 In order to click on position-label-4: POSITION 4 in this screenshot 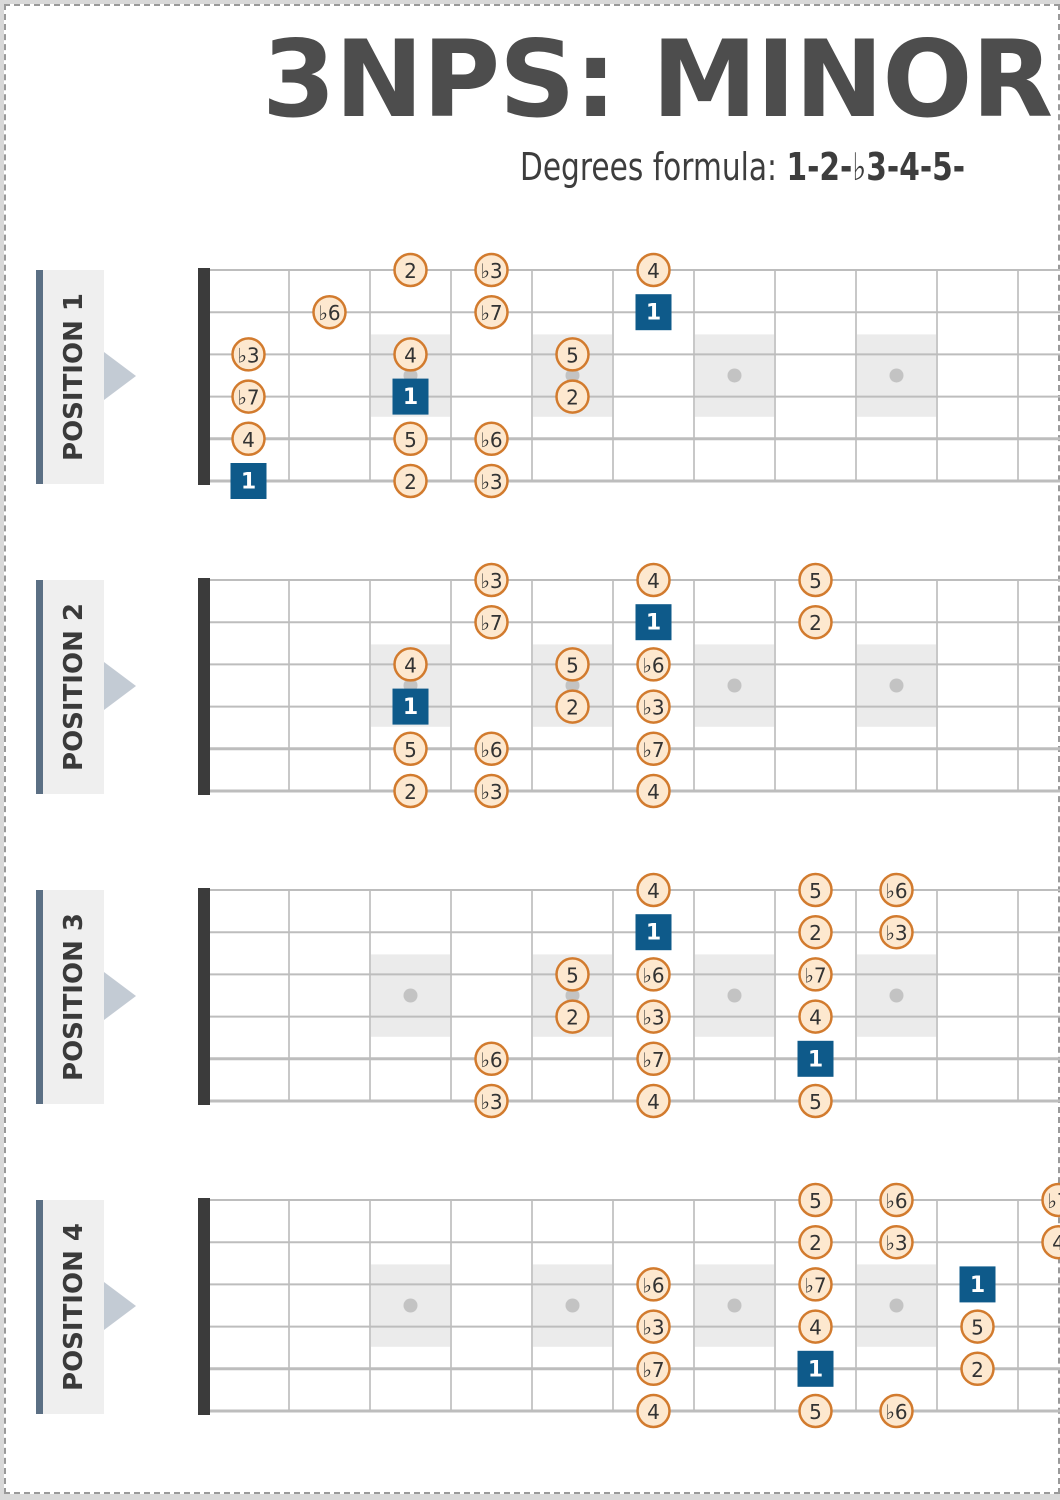, I will do `click(70, 1307)`.